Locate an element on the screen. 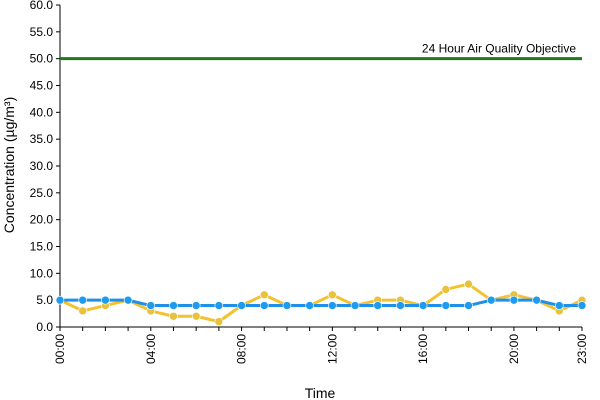 This screenshot has width=600, height=400. y-tick-label: 40.0 is located at coordinates (42, 112).